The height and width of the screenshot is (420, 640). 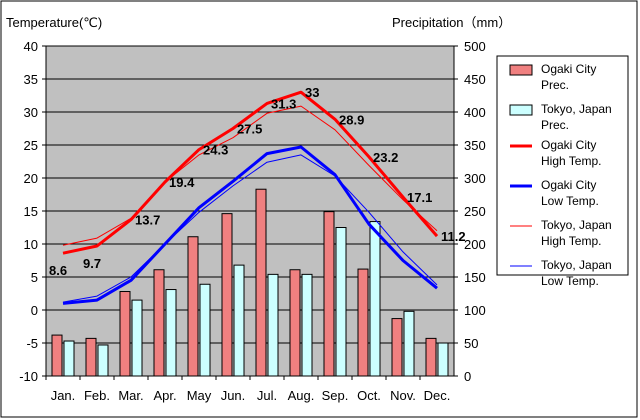 I want to click on y-axis-left: 40 35 30 25 20 15 10 5 0 -5 -10, so click(x=32, y=211).